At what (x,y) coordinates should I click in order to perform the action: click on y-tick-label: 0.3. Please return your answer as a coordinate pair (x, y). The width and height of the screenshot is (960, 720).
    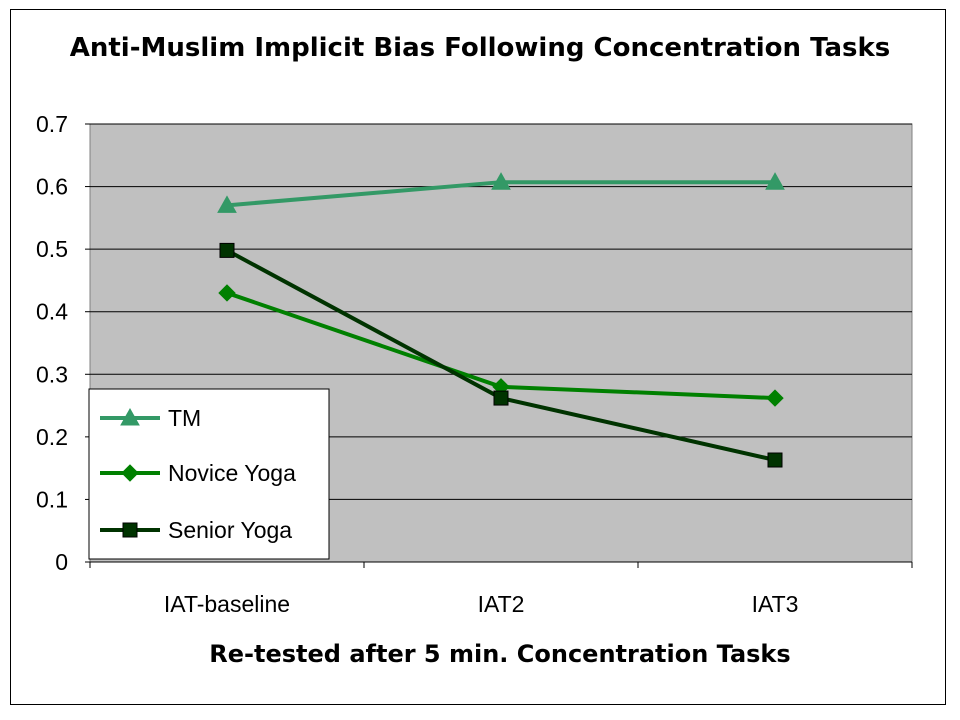
    Looking at the image, I should click on (52, 374).